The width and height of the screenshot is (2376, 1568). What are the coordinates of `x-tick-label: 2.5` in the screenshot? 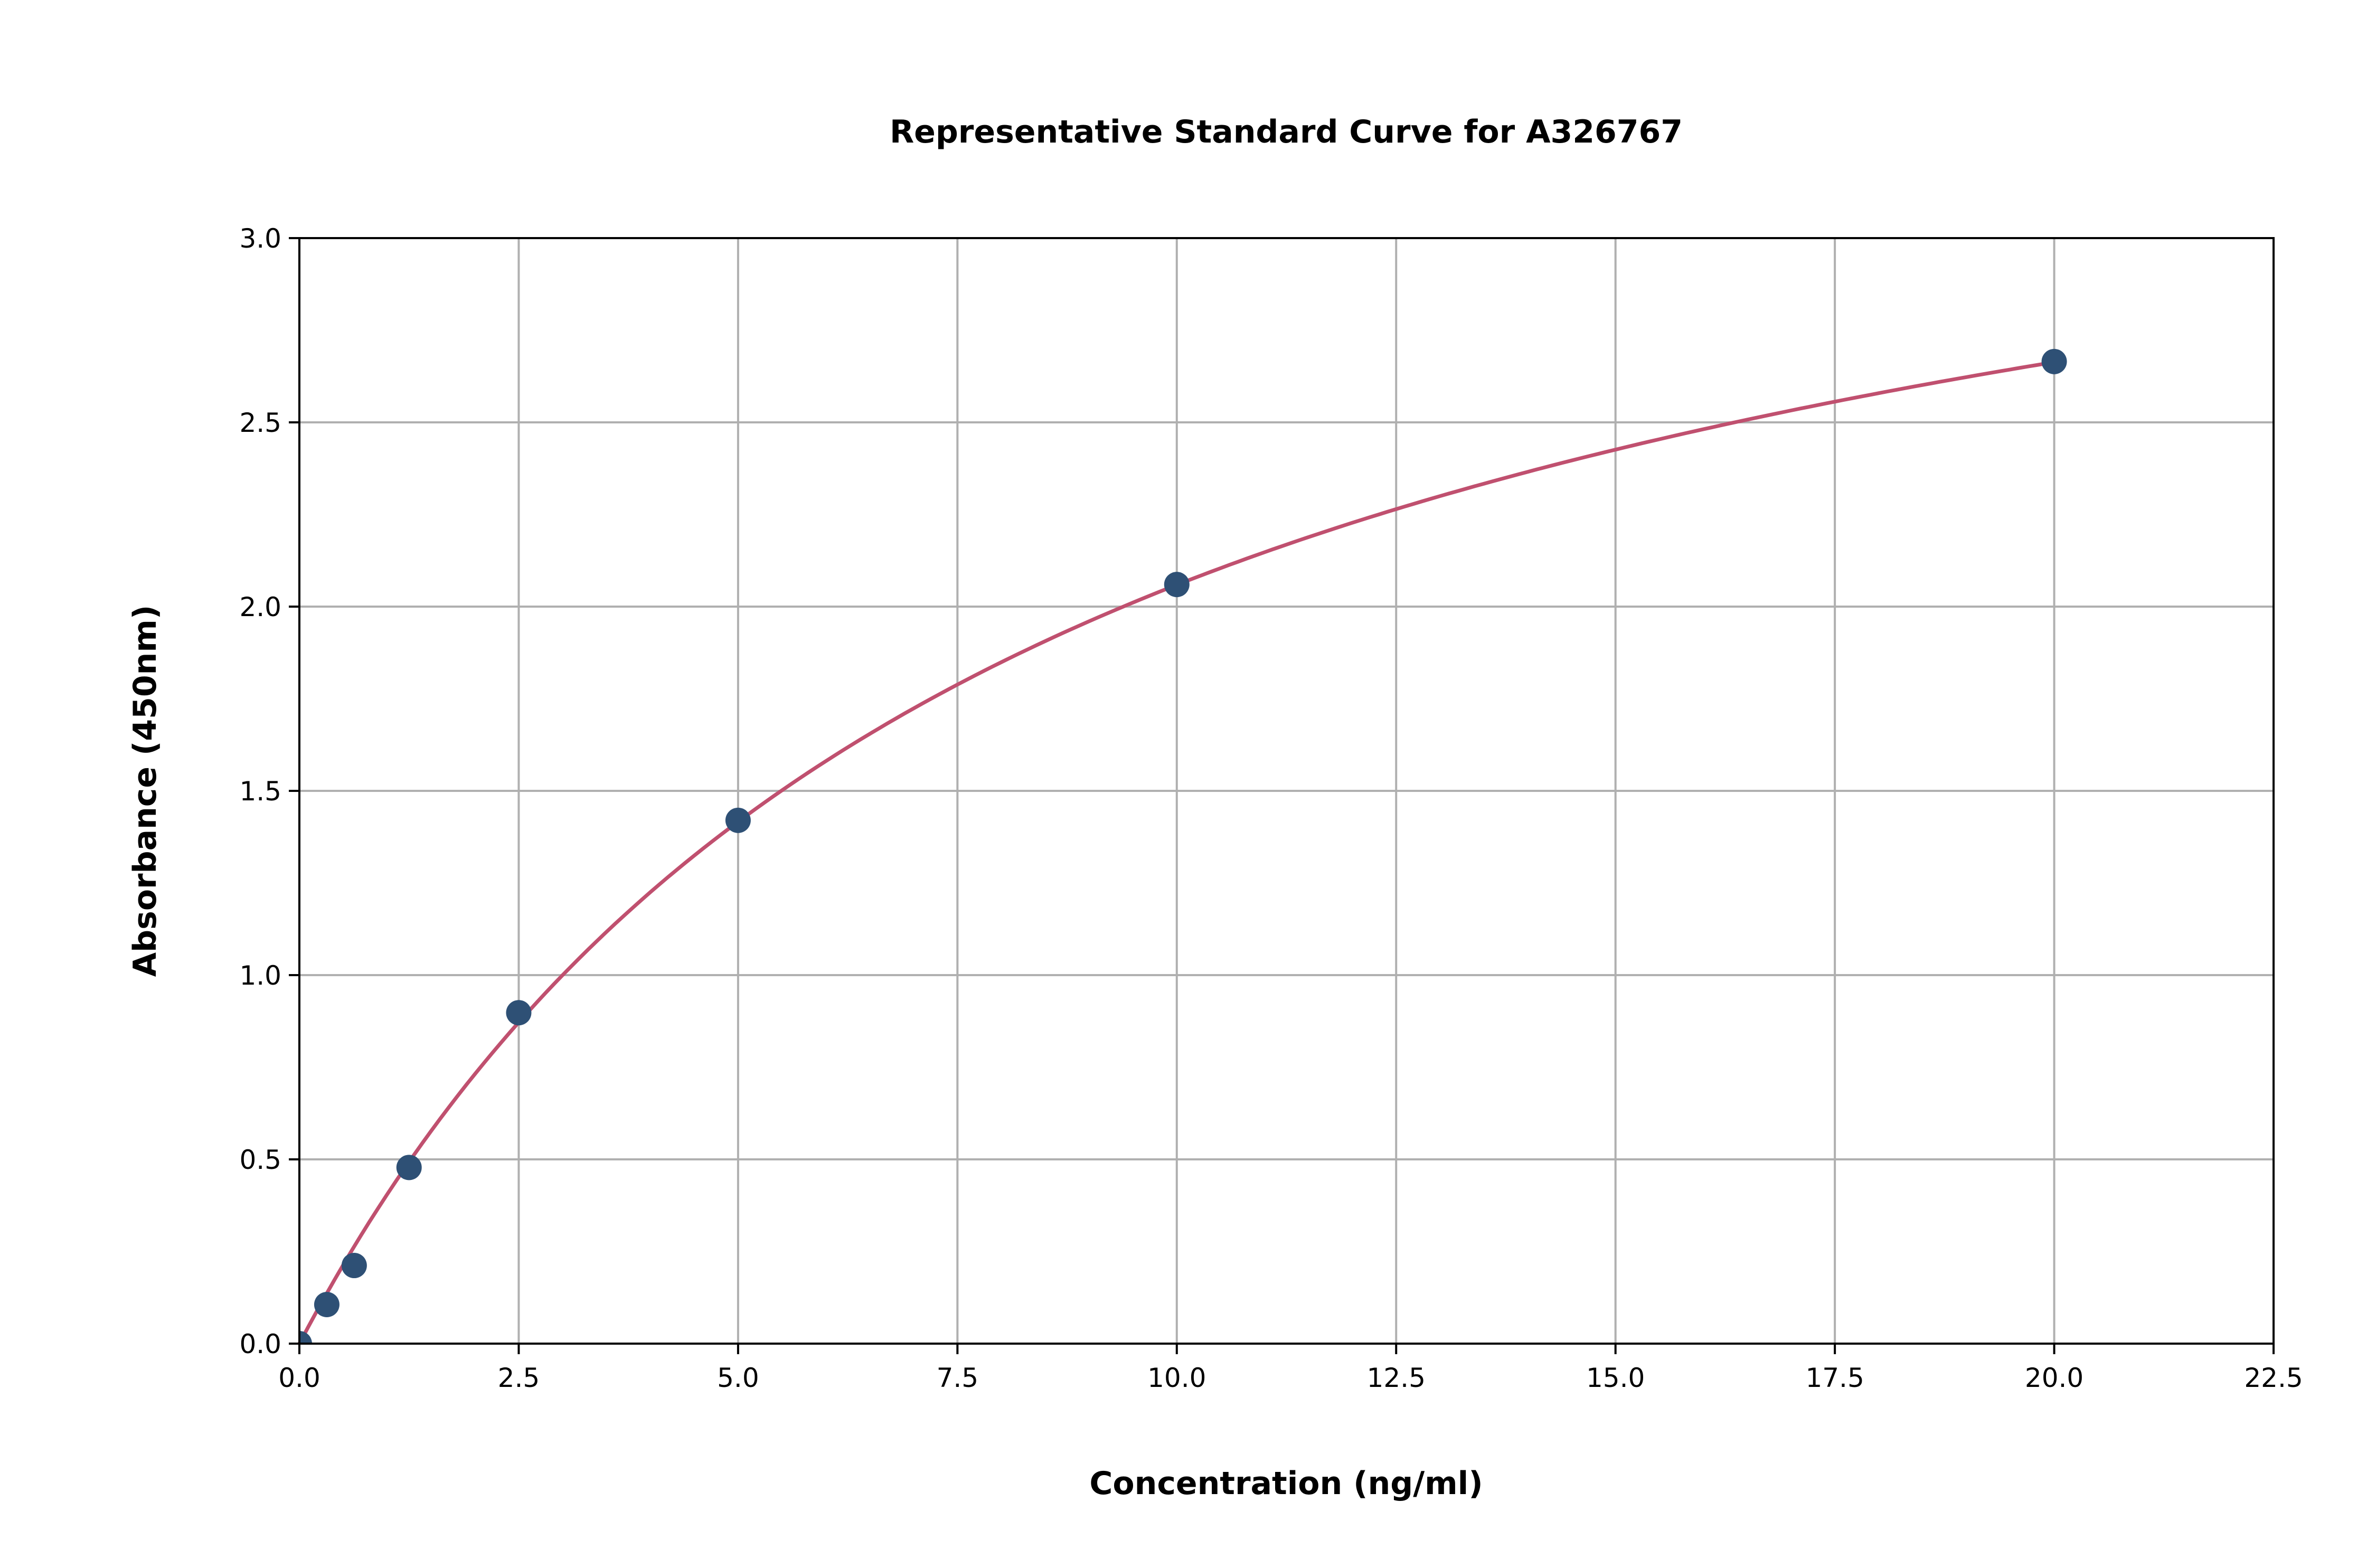 It's located at (519, 1378).